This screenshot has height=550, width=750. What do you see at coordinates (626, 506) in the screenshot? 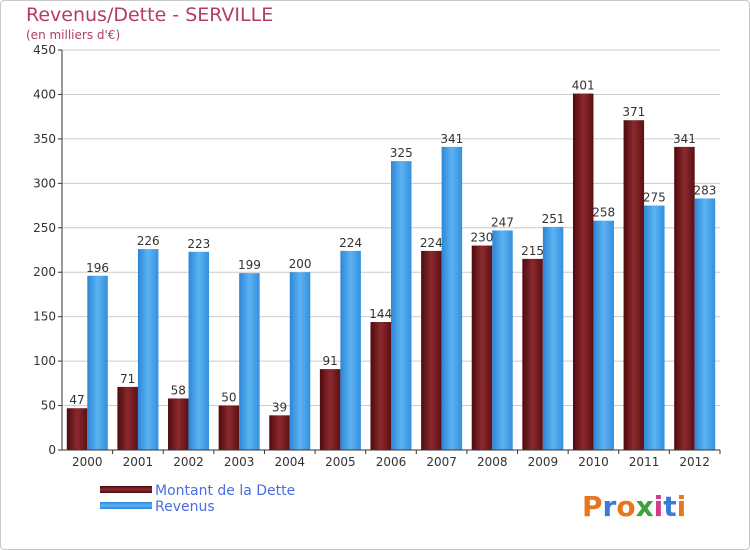
I see `logo-letter: o` at bounding box center [626, 506].